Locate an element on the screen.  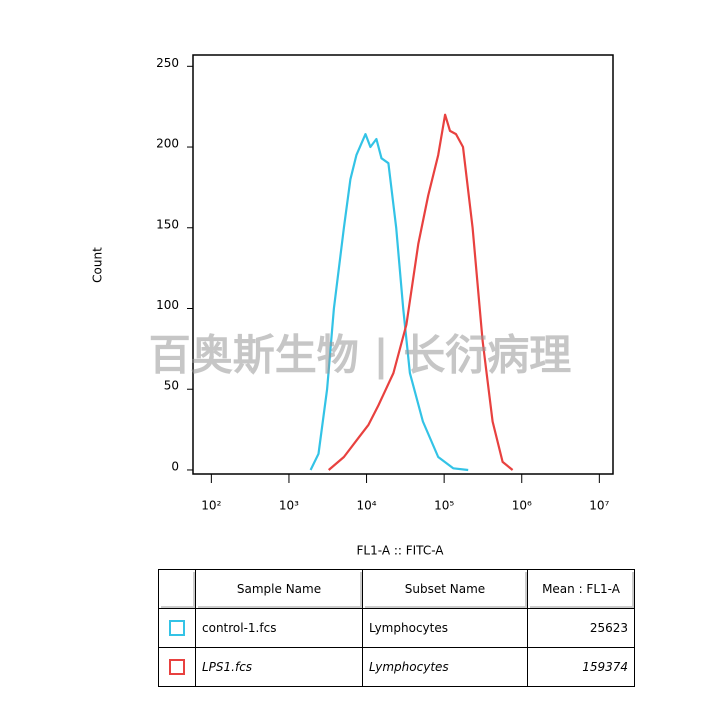
y-tick-label: 200 is located at coordinates (167, 144).